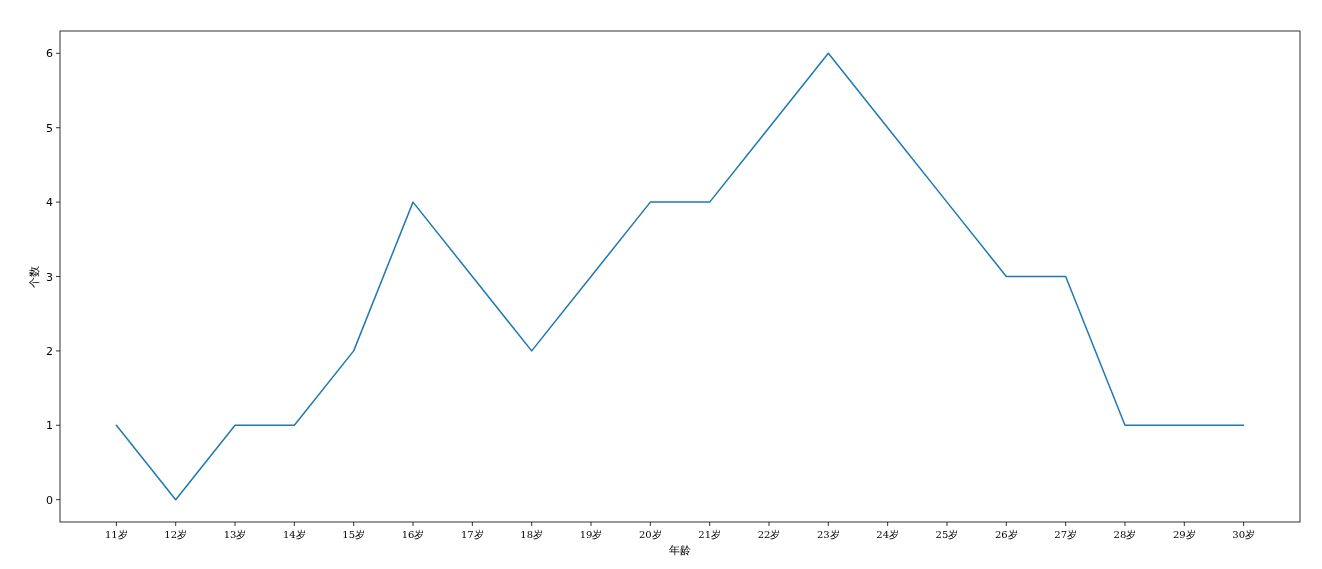 This screenshot has height=569, width=1322. I want to click on x-tick-label: 24岁, so click(888, 534).